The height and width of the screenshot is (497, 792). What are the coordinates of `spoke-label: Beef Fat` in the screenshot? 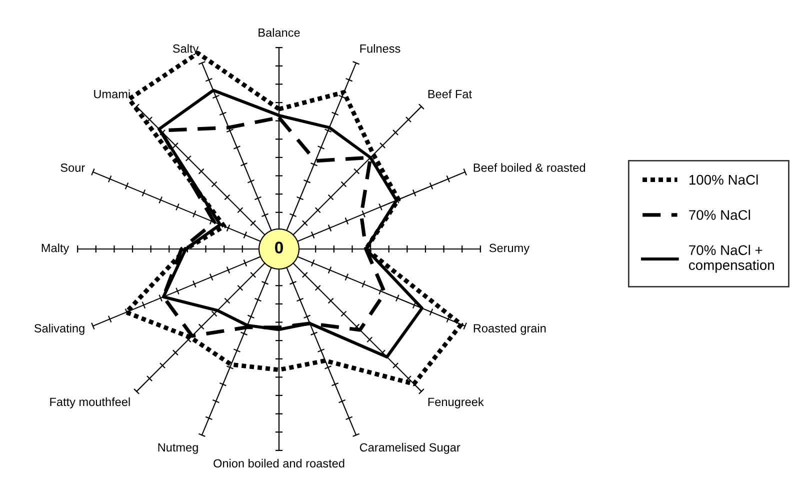 It's located at (450, 94).